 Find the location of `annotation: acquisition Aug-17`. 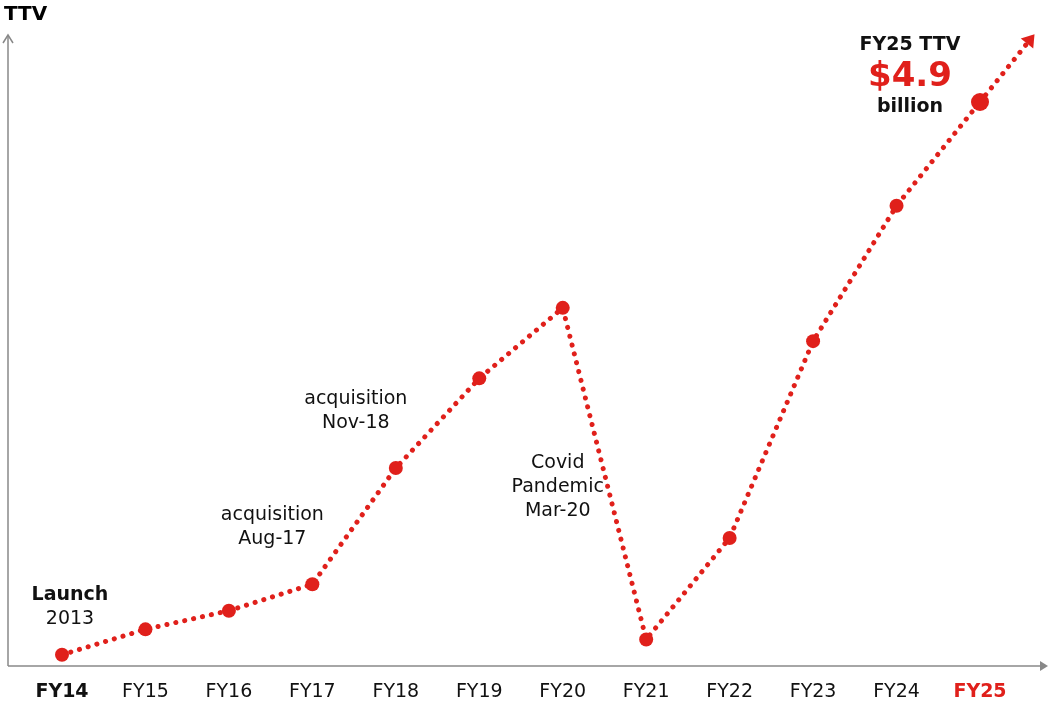

annotation: acquisition Aug-17 is located at coordinates (272, 525).